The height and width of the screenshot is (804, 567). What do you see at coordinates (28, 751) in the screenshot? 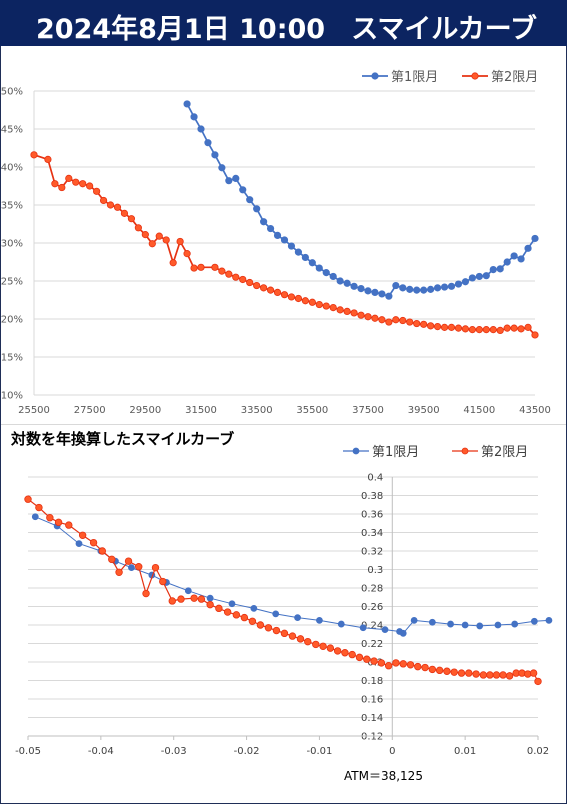
I see `x-tick-label: -0.05` at bounding box center [28, 751].